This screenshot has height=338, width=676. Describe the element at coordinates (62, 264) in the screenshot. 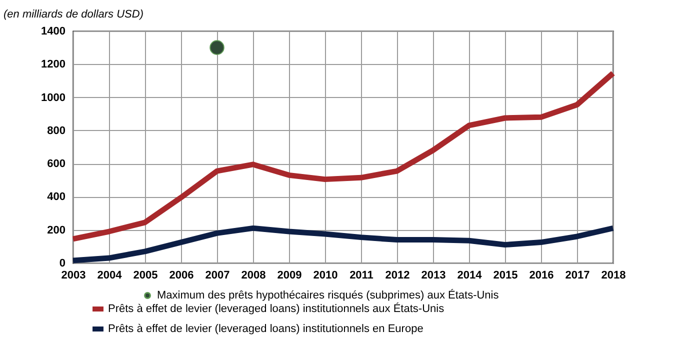

I see `y-tick-label: 0` at that location.